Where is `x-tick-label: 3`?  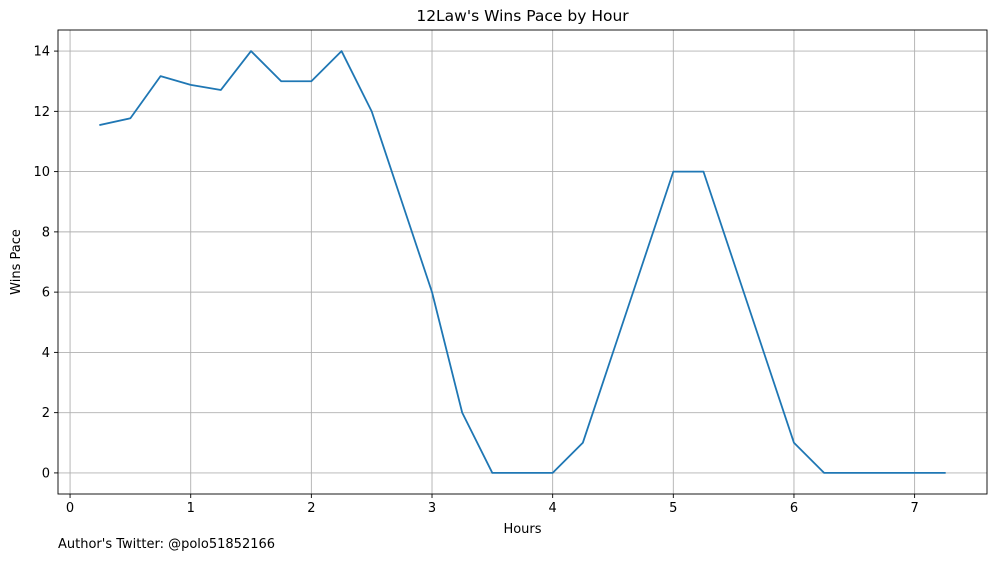
x-tick-label: 3 is located at coordinates (432, 508).